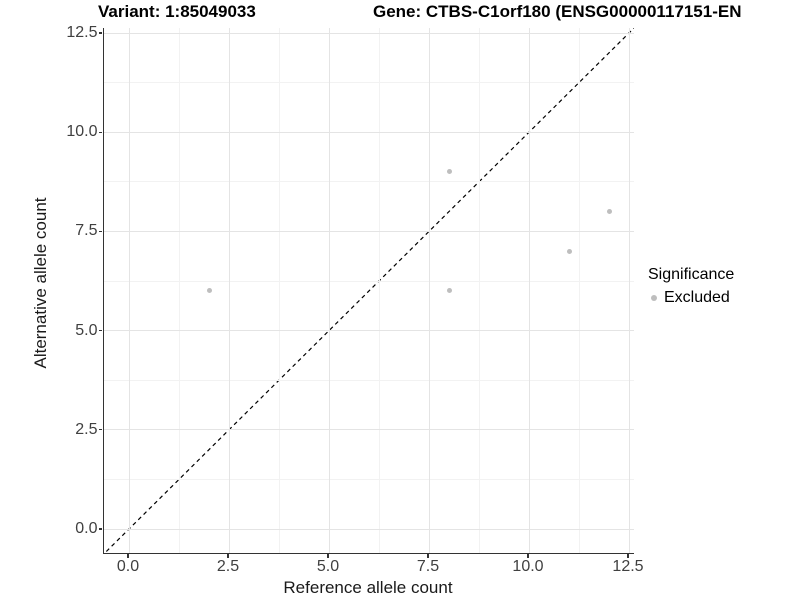  I want to click on y-axis-tick-label: 0.0, so click(86, 528).